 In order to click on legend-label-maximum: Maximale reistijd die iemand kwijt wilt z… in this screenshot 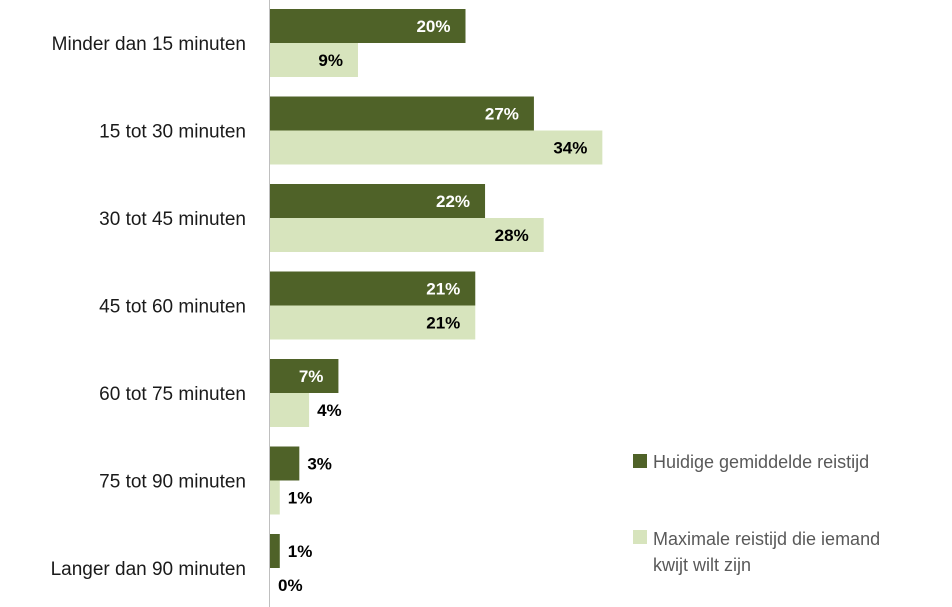, I will do `click(766, 552)`.